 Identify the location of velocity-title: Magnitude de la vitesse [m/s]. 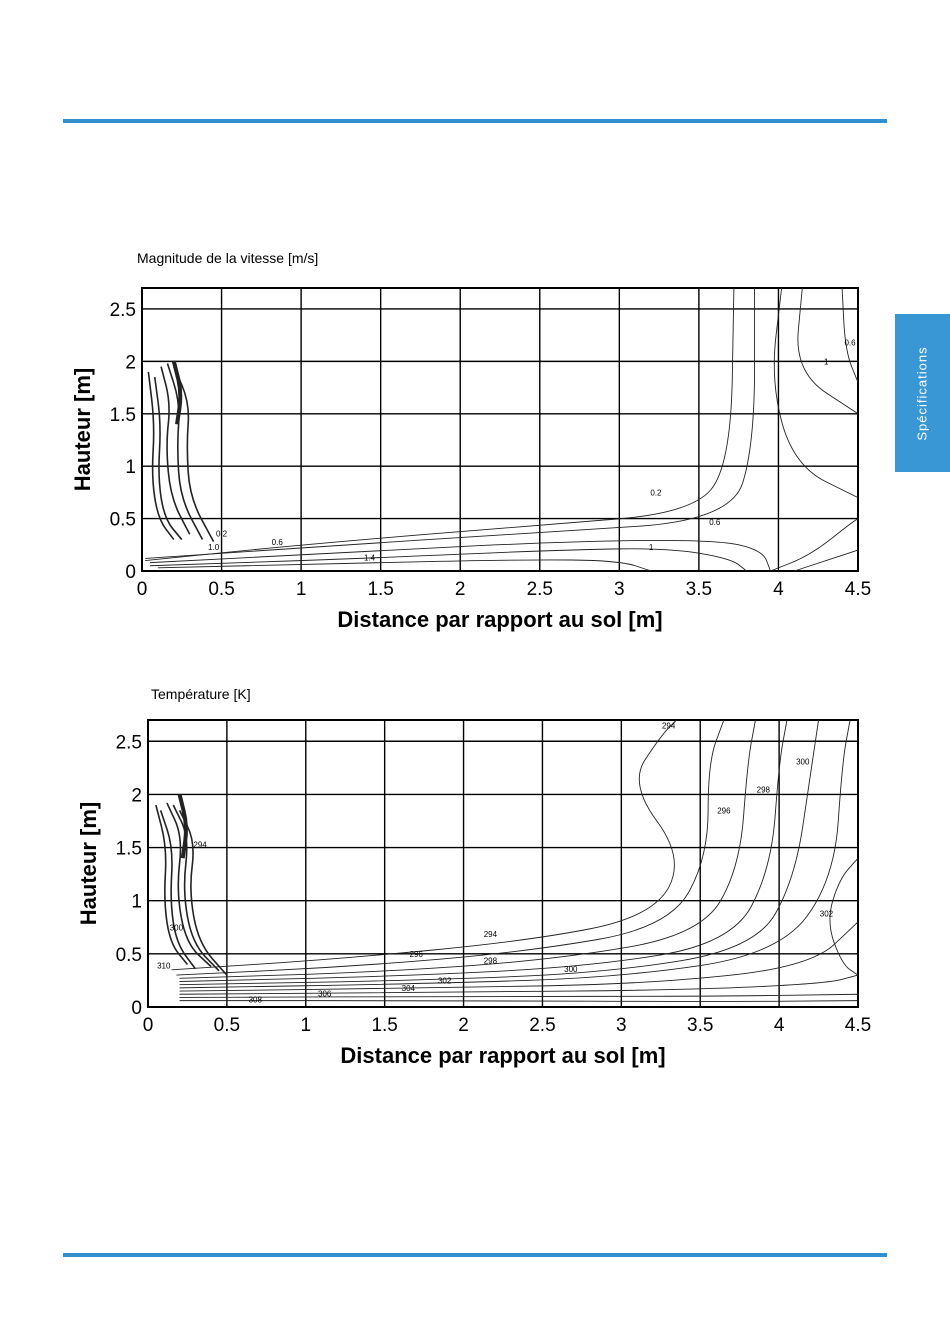
(227, 258).